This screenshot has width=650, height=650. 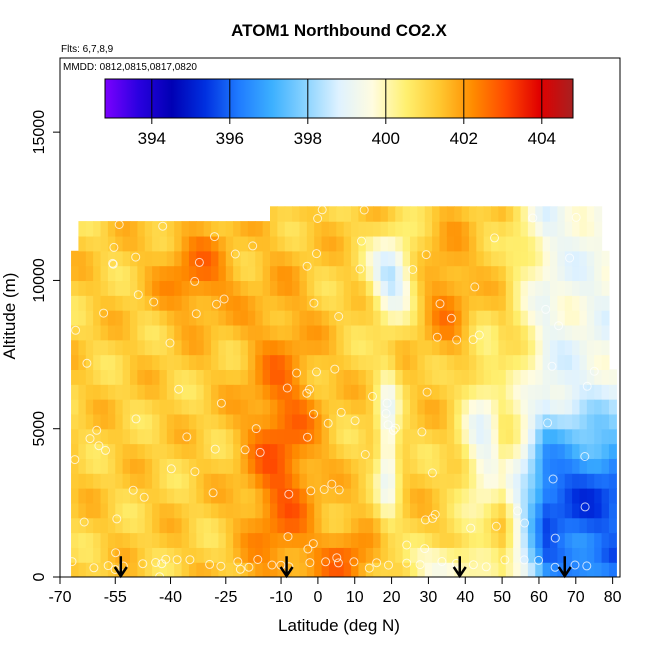 What do you see at coordinates (225, 597) in the screenshot?
I see `x-tick-label: -25` at bounding box center [225, 597].